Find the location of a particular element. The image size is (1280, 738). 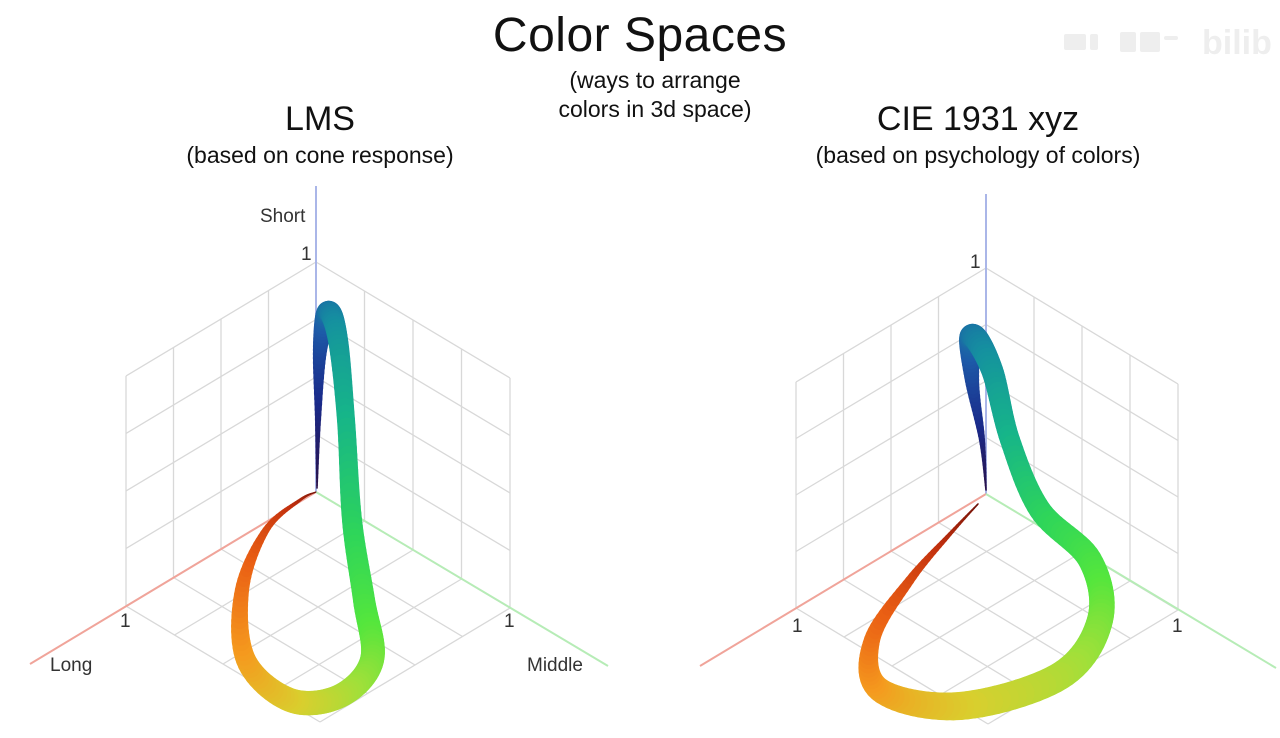

subtitle-line-1: (ways to arrange is located at coordinates (655, 80).